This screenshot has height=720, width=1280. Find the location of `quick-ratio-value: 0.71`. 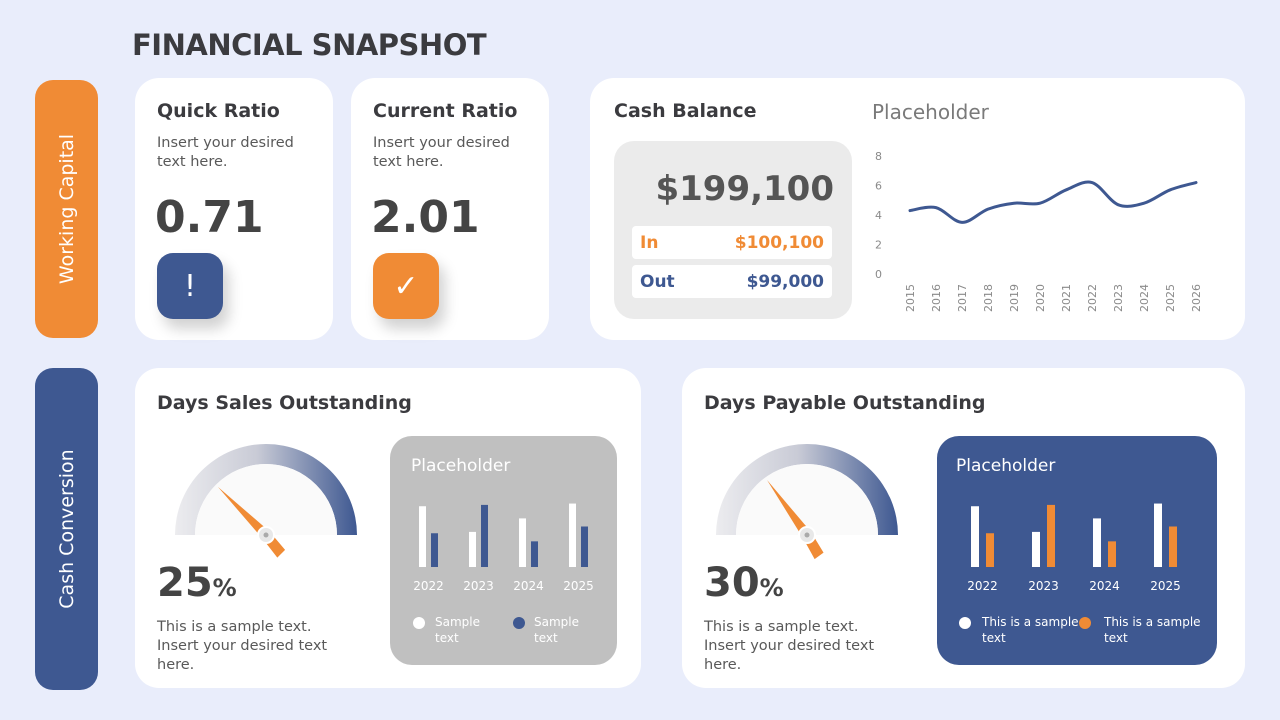

quick-ratio-value: 0.71 is located at coordinates (209, 217).